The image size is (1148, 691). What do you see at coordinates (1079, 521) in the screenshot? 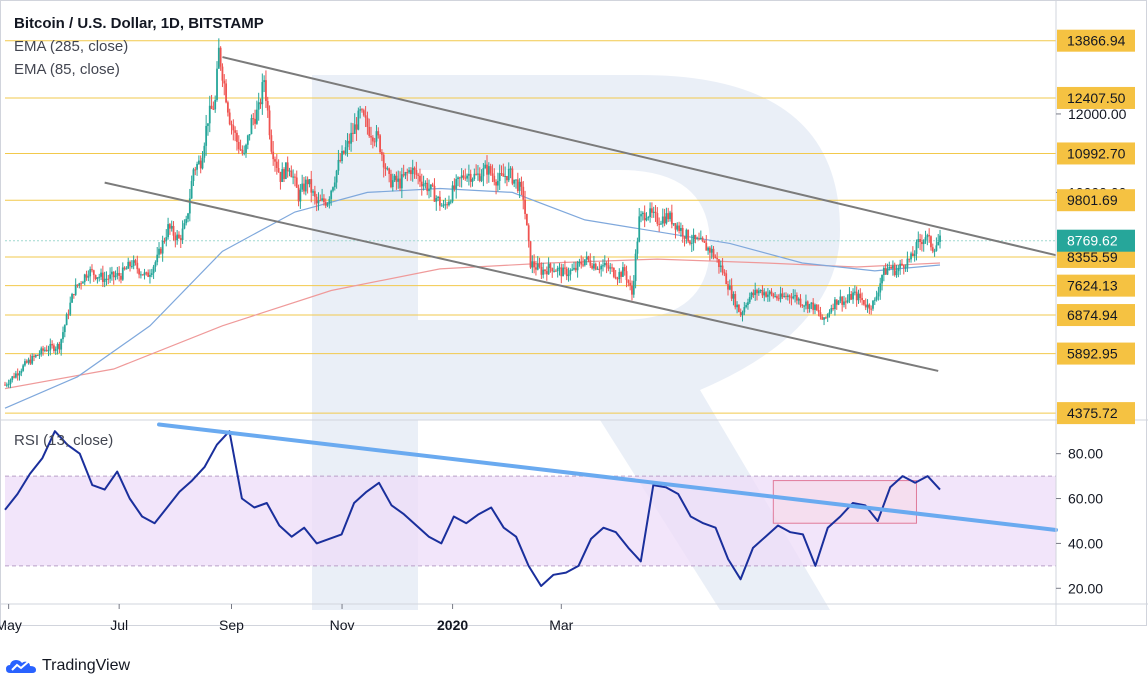
I see `rsi-axis: 80.00 60.00 40.00 20.00` at bounding box center [1079, 521].